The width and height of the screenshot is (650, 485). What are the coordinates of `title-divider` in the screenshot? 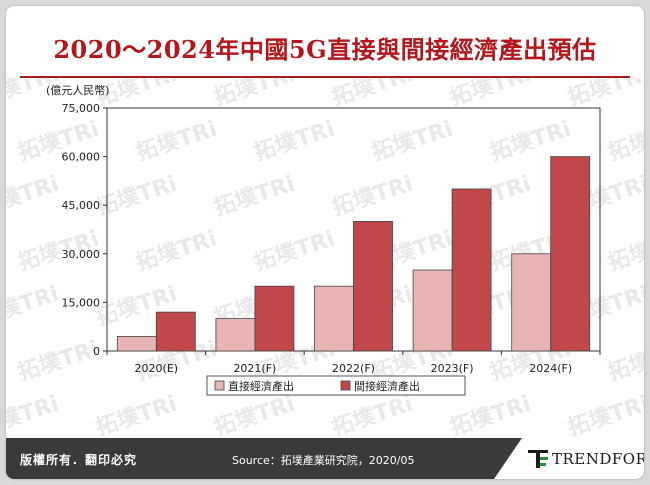 It's located at (325, 77).